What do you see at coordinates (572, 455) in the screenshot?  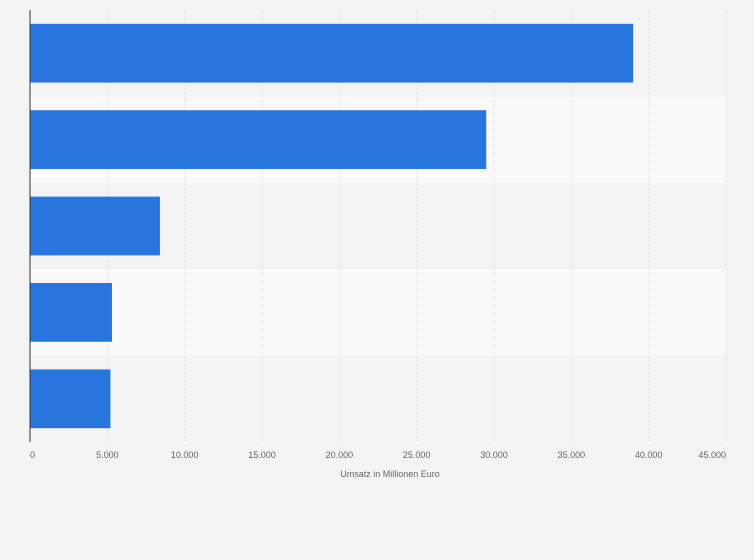 I see `x-tick-label: 35.000` at bounding box center [572, 455].